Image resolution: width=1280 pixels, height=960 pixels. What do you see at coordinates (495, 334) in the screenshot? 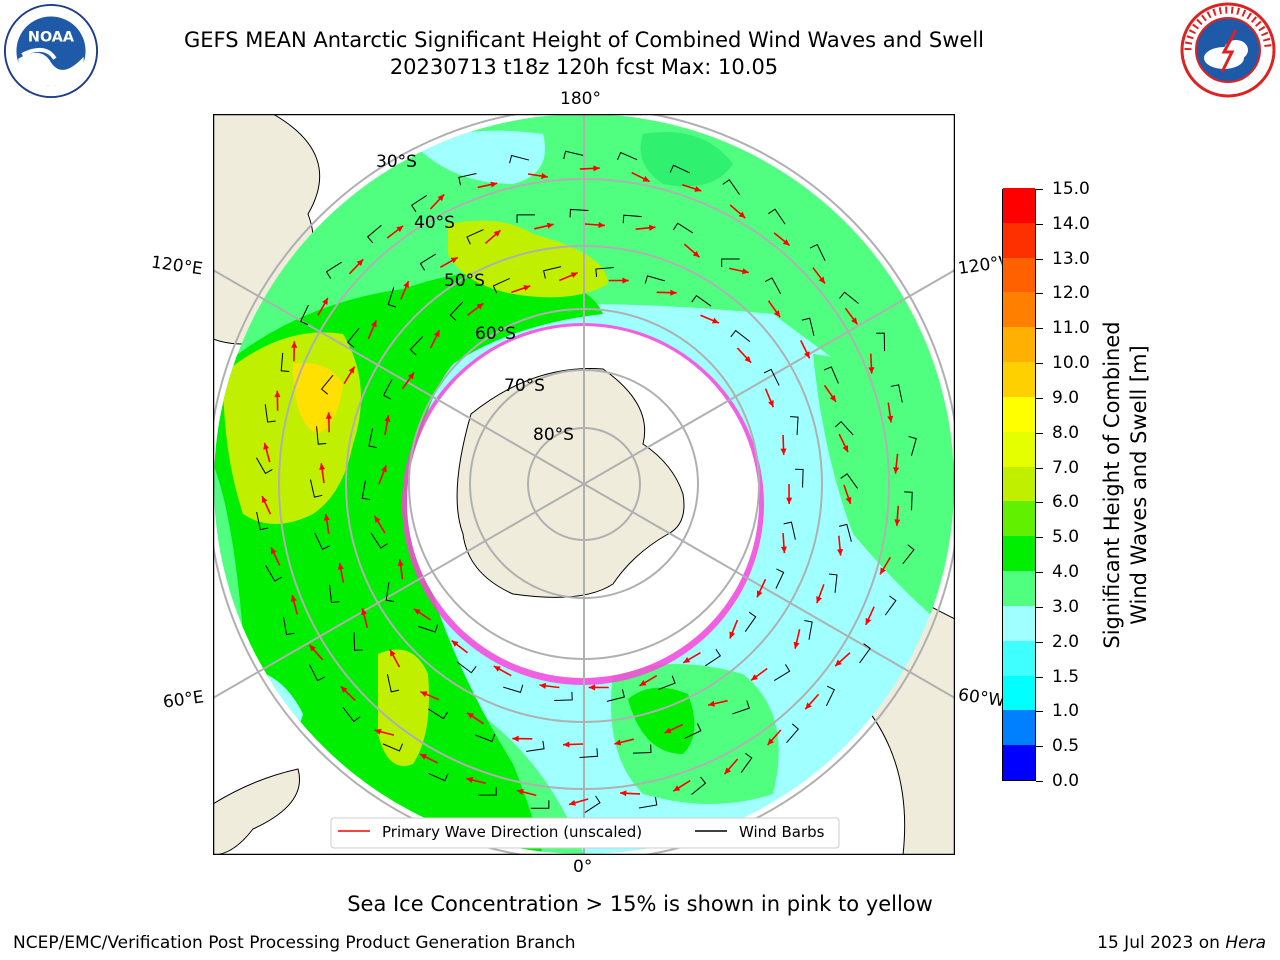
I see `lat-label-60s: 60°S` at bounding box center [495, 334].